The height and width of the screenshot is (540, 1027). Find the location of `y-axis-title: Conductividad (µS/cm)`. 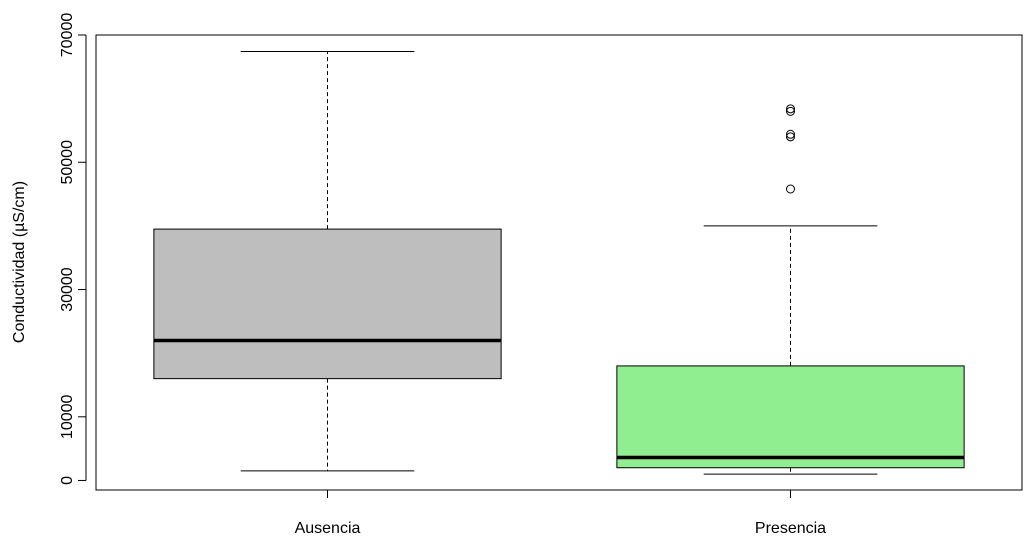

y-axis-title: Conductividad (µS/cm) is located at coordinates (19, 262).